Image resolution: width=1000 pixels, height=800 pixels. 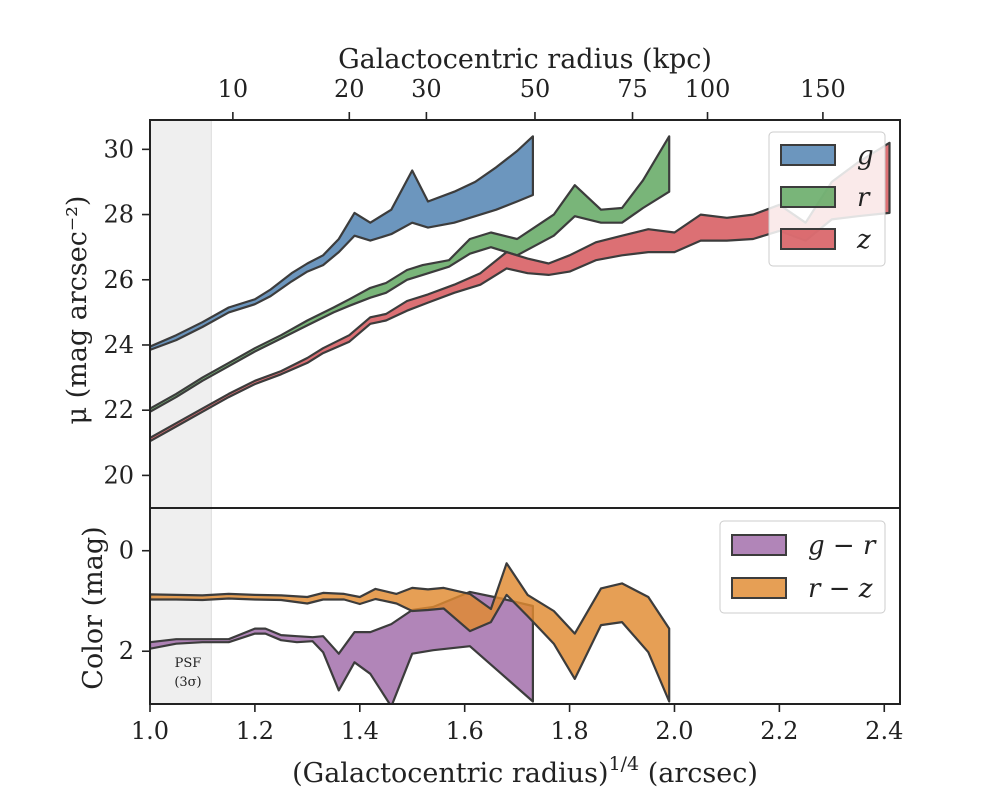 What do you see at coordinates (863, 240) in the screenshot?
I see `legend-label-z: z` at bounding box center [863, 240].